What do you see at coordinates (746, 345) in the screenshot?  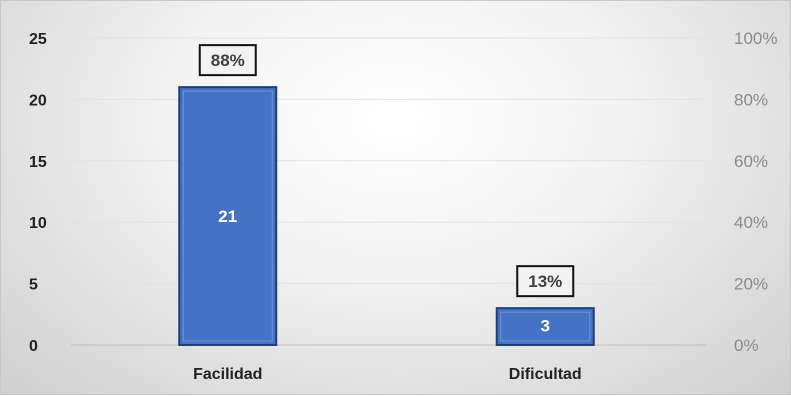 I see `right-tick-label: 0%` at bounding box center [746, 345].